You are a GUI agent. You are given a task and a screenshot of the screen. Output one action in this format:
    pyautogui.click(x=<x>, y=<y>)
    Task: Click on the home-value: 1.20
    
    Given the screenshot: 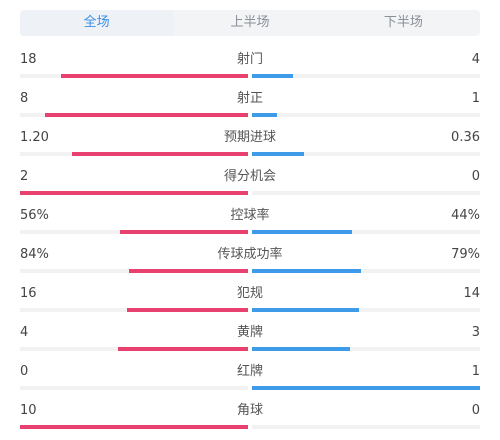 What is the action you would take?
    pyautogui.click(x=34, y=137)
    